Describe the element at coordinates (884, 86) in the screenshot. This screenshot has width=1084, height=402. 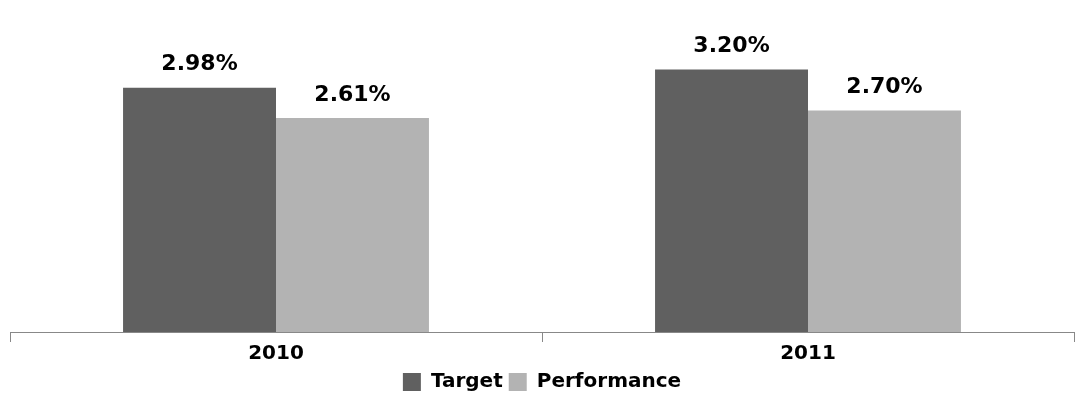
I see `data-label: 2.70%` at that location.